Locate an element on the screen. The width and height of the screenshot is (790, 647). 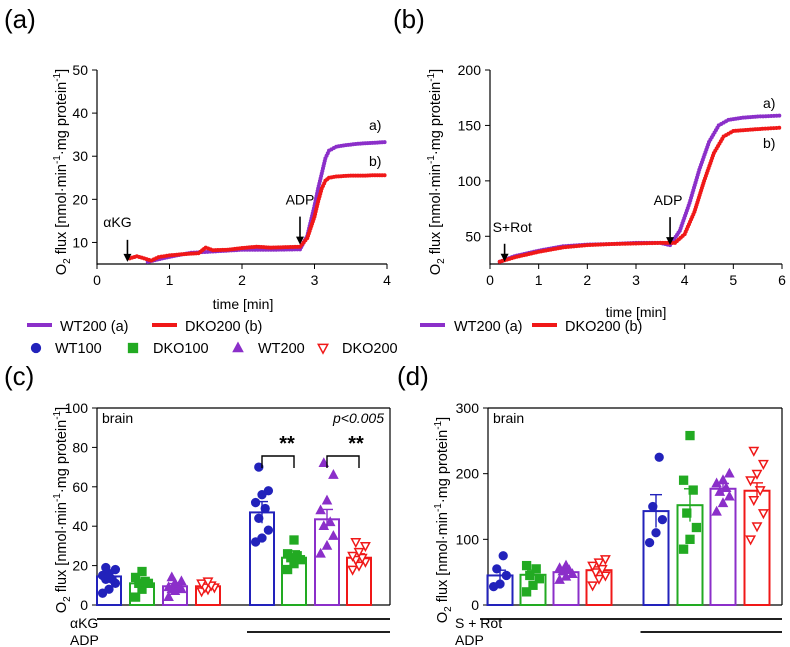
substrate-label-adp-c: ADP is located at coordinates (84, 639).